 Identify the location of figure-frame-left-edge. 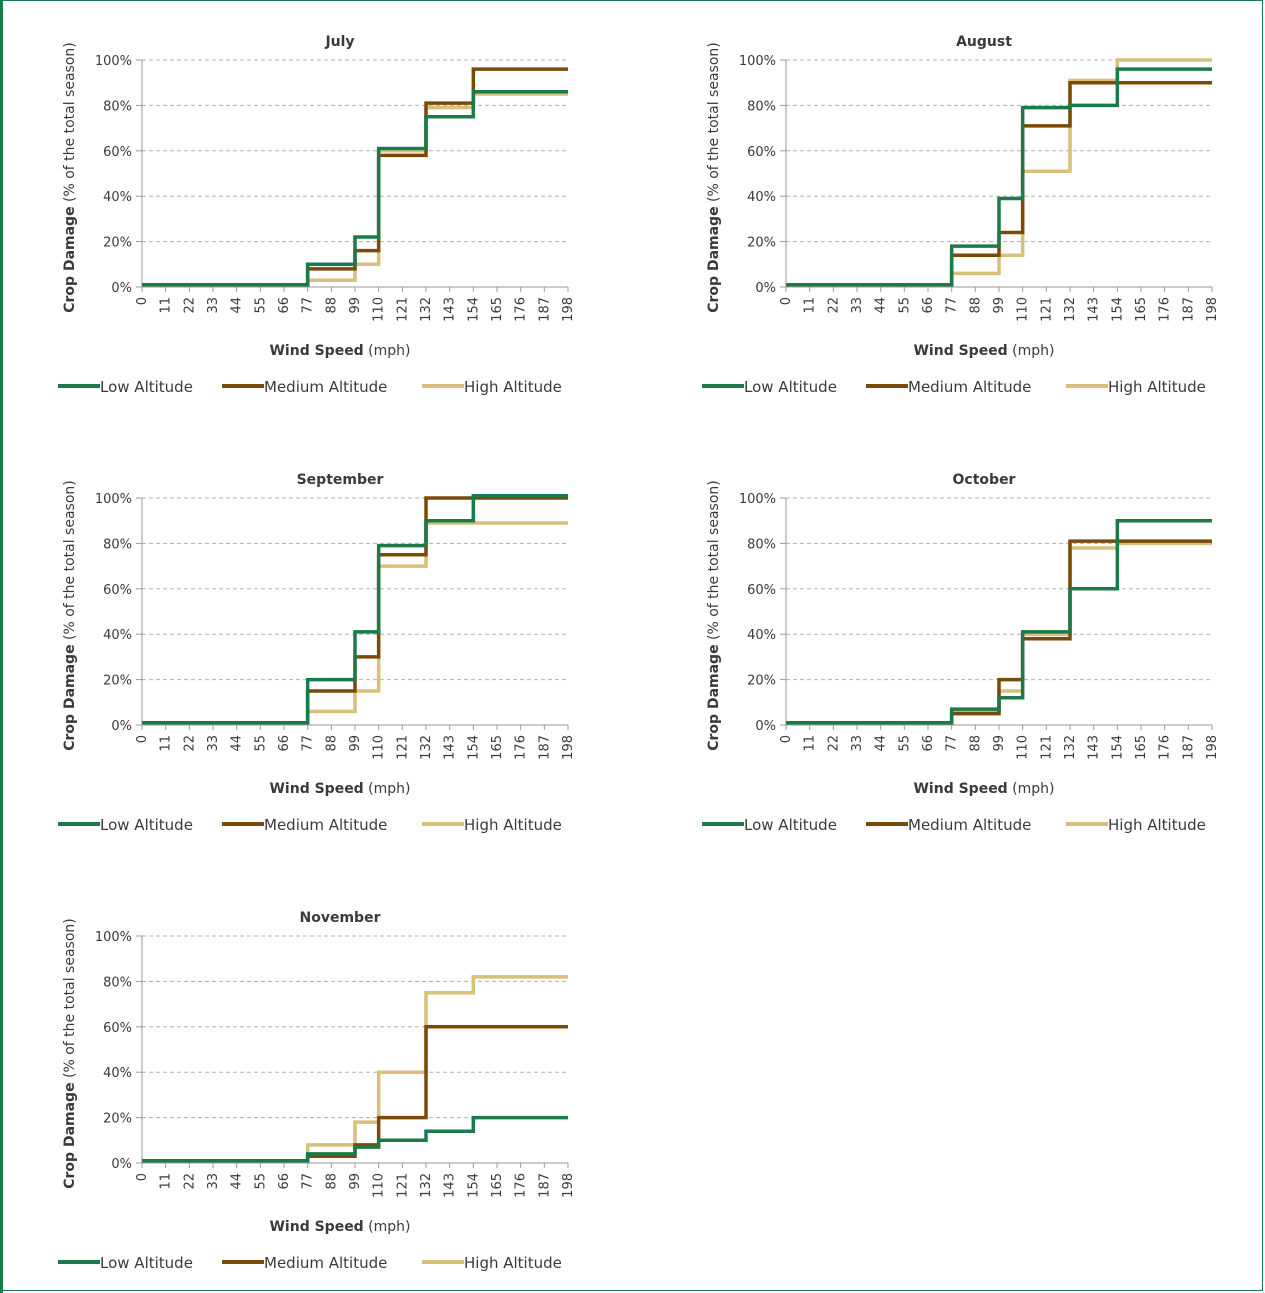
(1, 646).